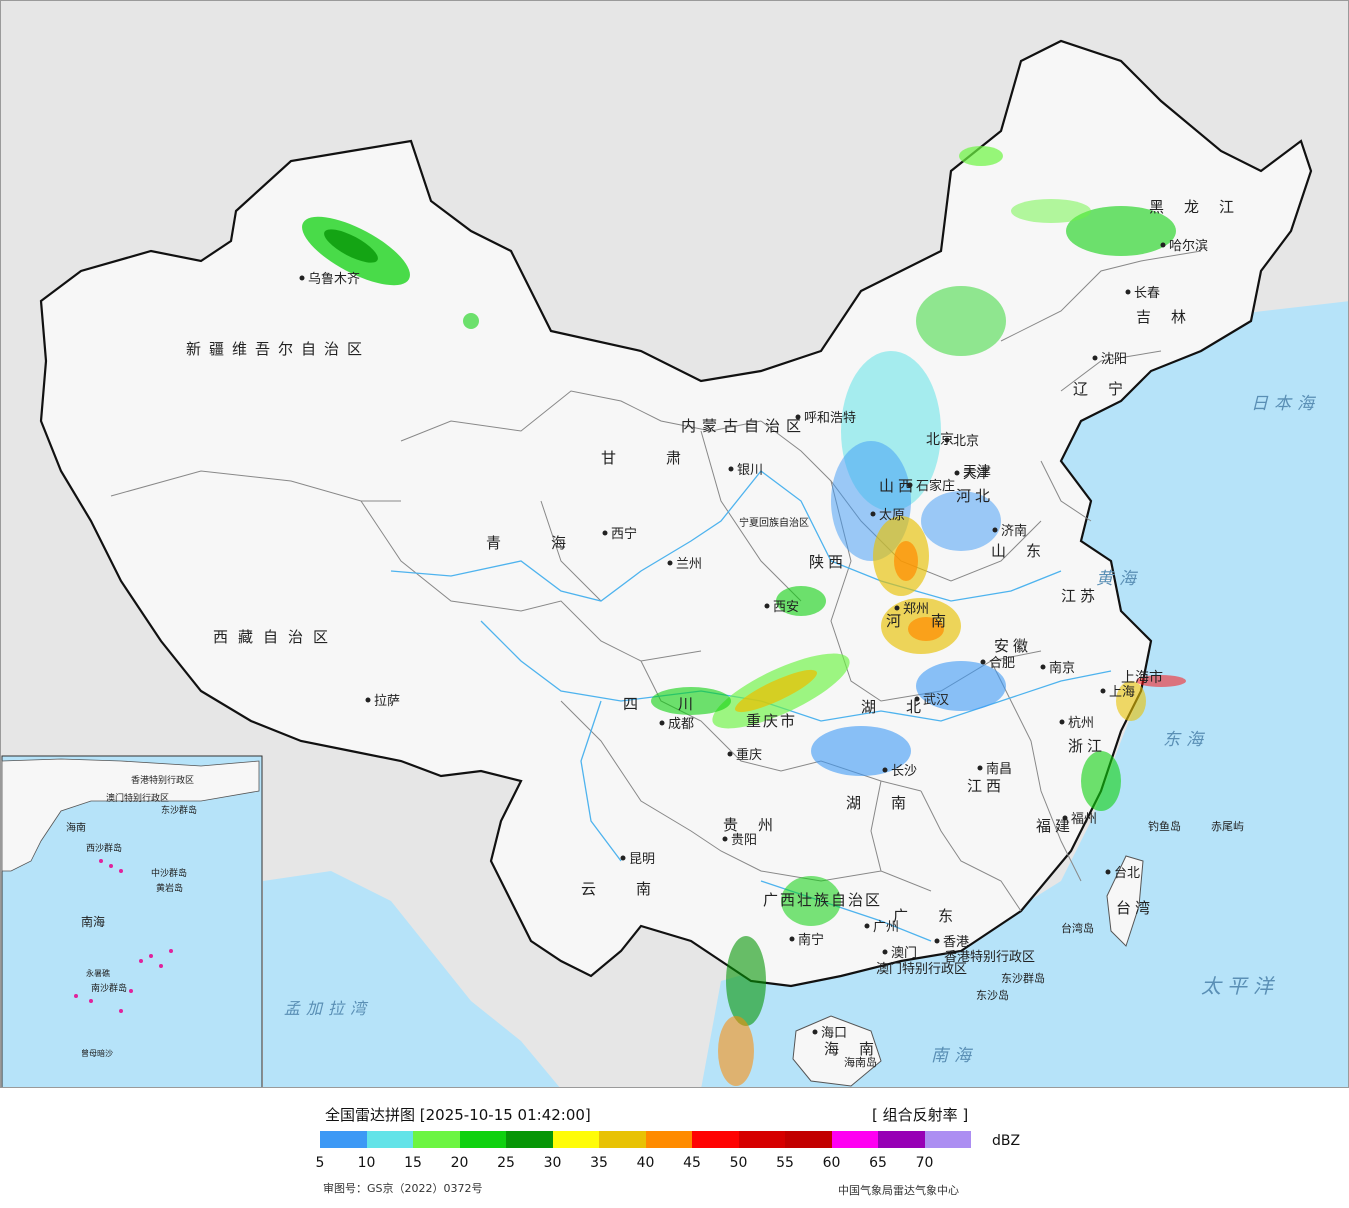 Image resolution: width=1349 pixels, height=1208 pixels. Describe the element at coordinates (924, 1163) in the screenshot. I see `tick-label: 70` at that location.